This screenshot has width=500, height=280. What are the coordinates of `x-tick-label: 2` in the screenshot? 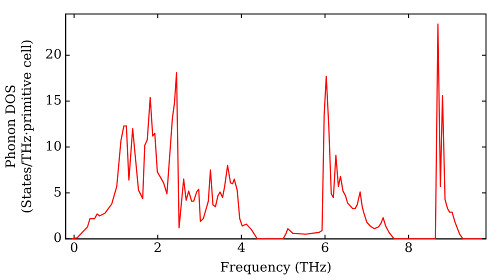 It's located at (158, 248).